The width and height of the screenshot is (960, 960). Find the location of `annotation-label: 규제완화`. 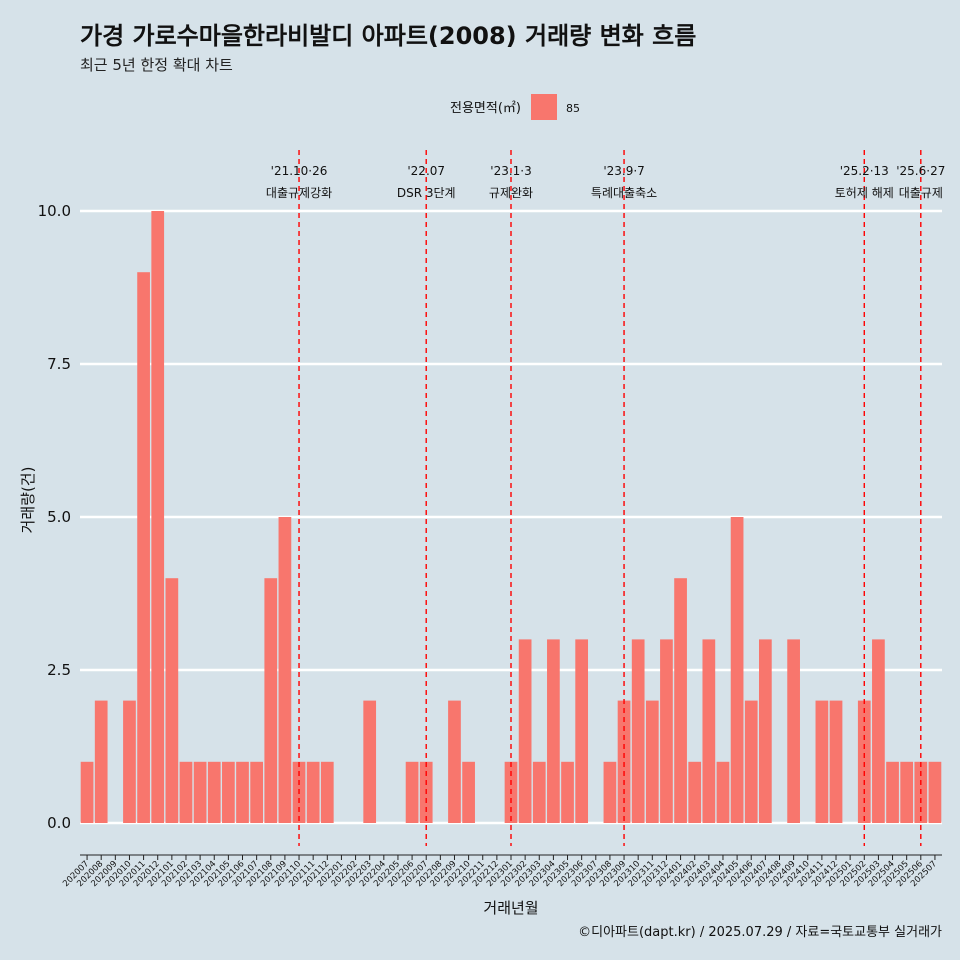

annotation-label: 규제완화 is located at coordinates (511, 193).